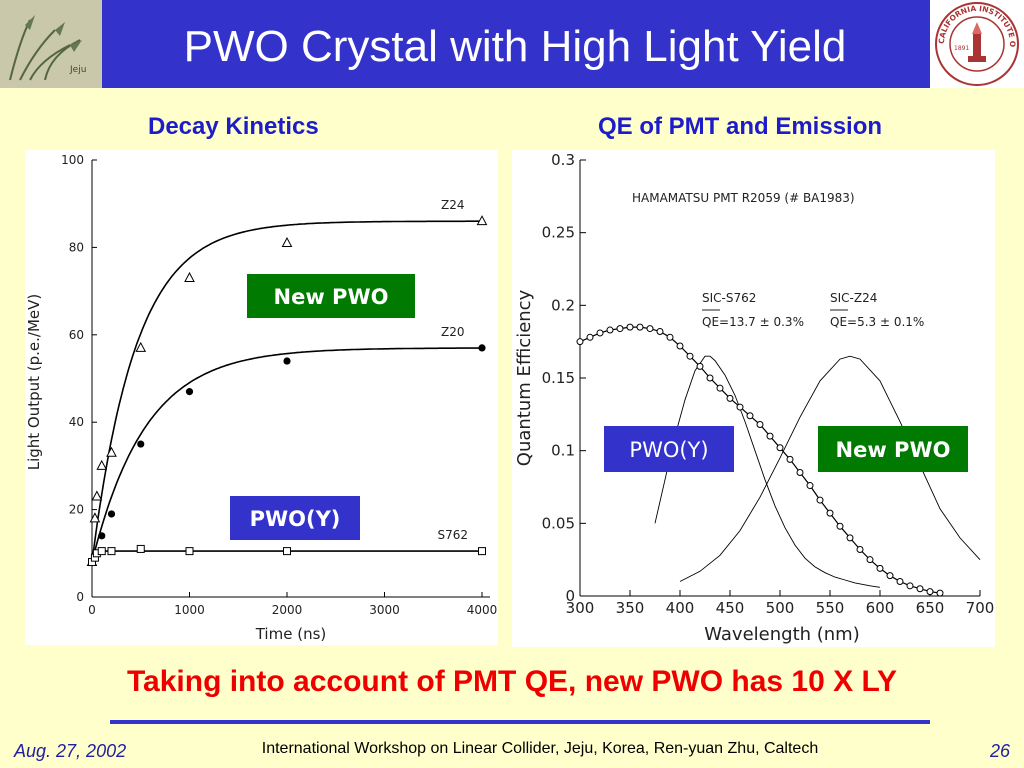 This screenshot has width=1024, height=768. I want to click on new-pwo-label-right: New PWO, so click(893, 450).